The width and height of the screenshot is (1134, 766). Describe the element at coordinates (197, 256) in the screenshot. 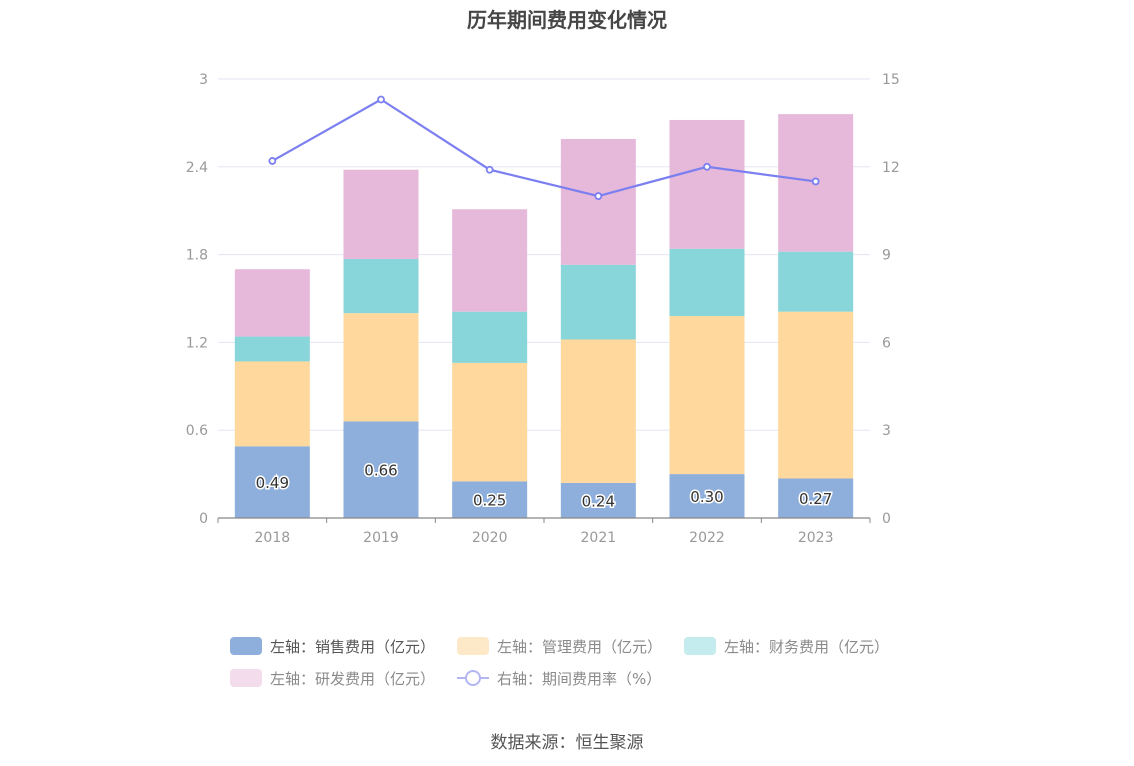

I see `left-axis-tick-label: 1.8` at that location.